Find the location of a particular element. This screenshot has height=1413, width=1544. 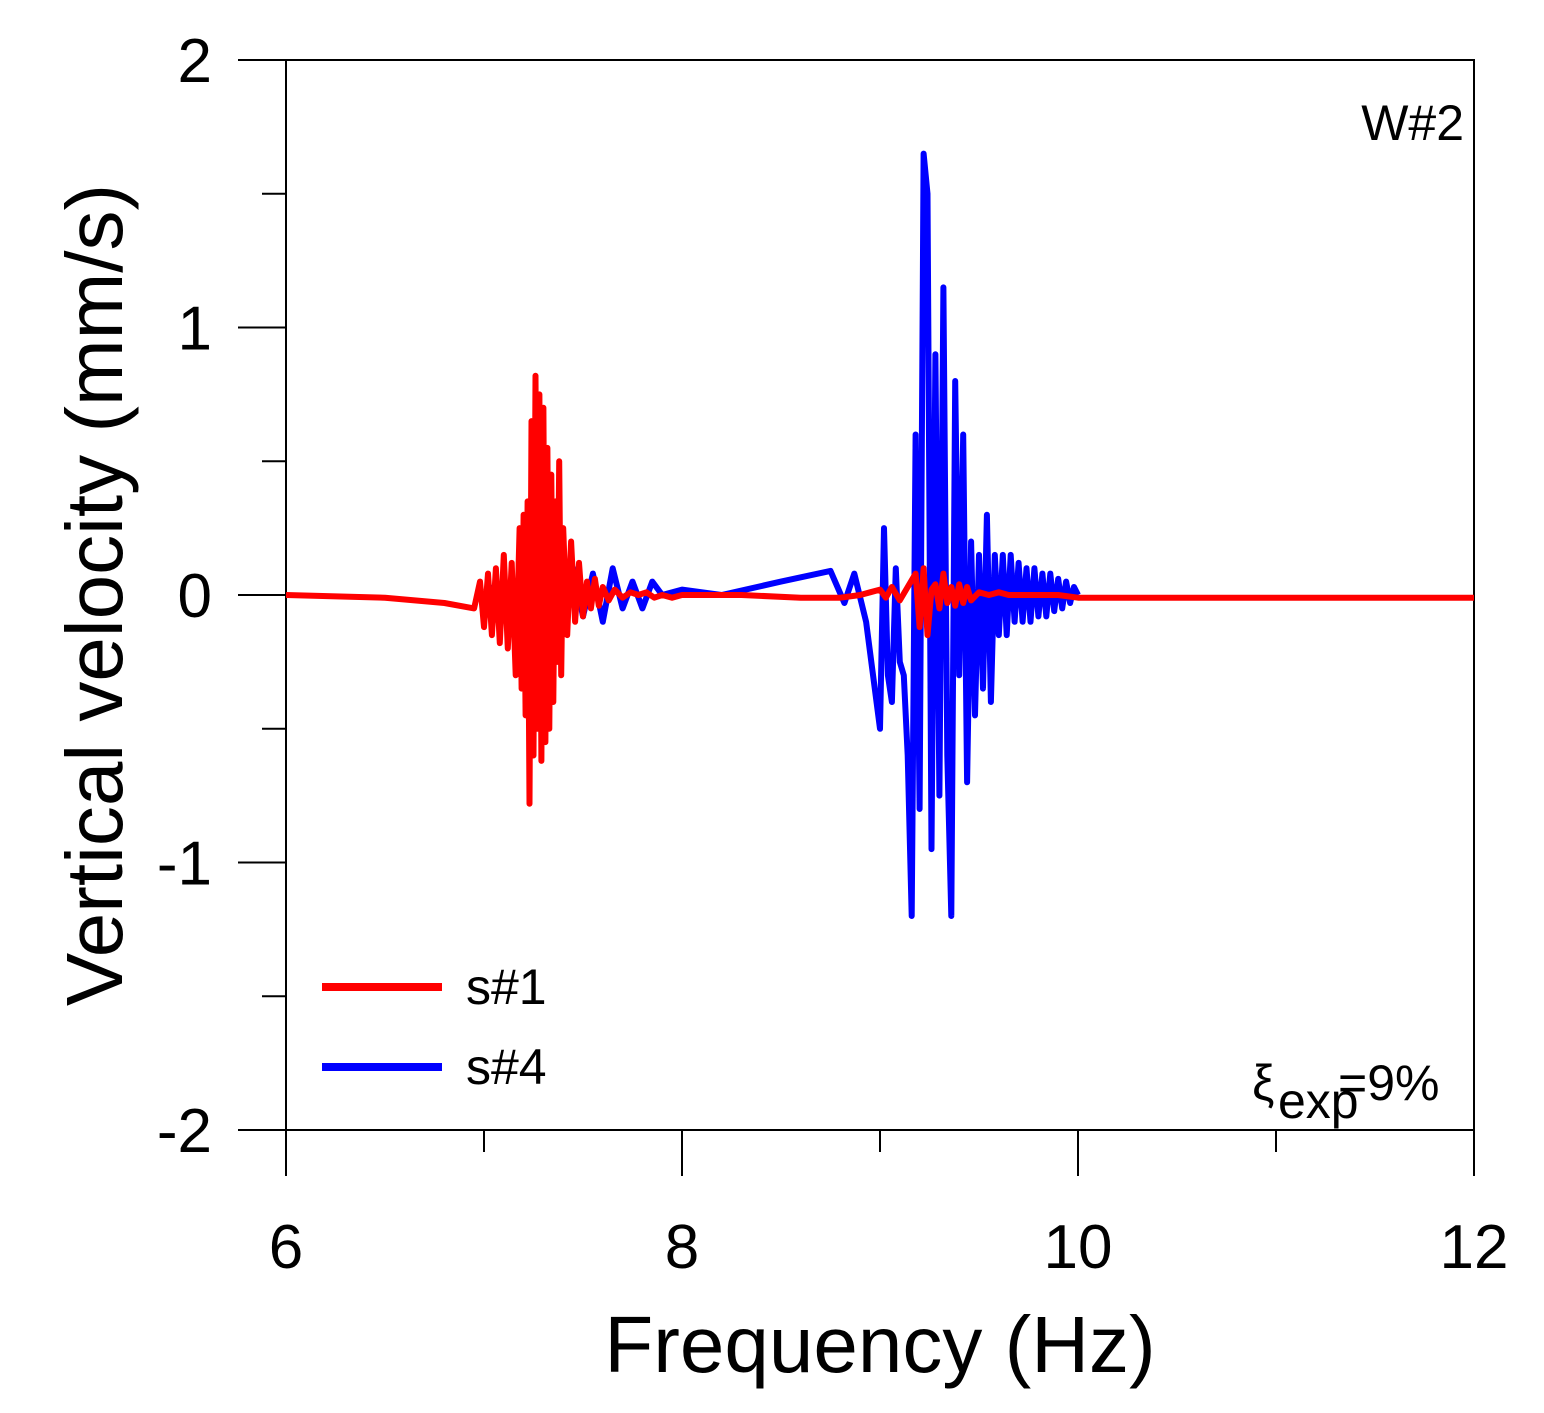

x-axis-title: Frequency (Hz) is located at coordinates (879, 1344).